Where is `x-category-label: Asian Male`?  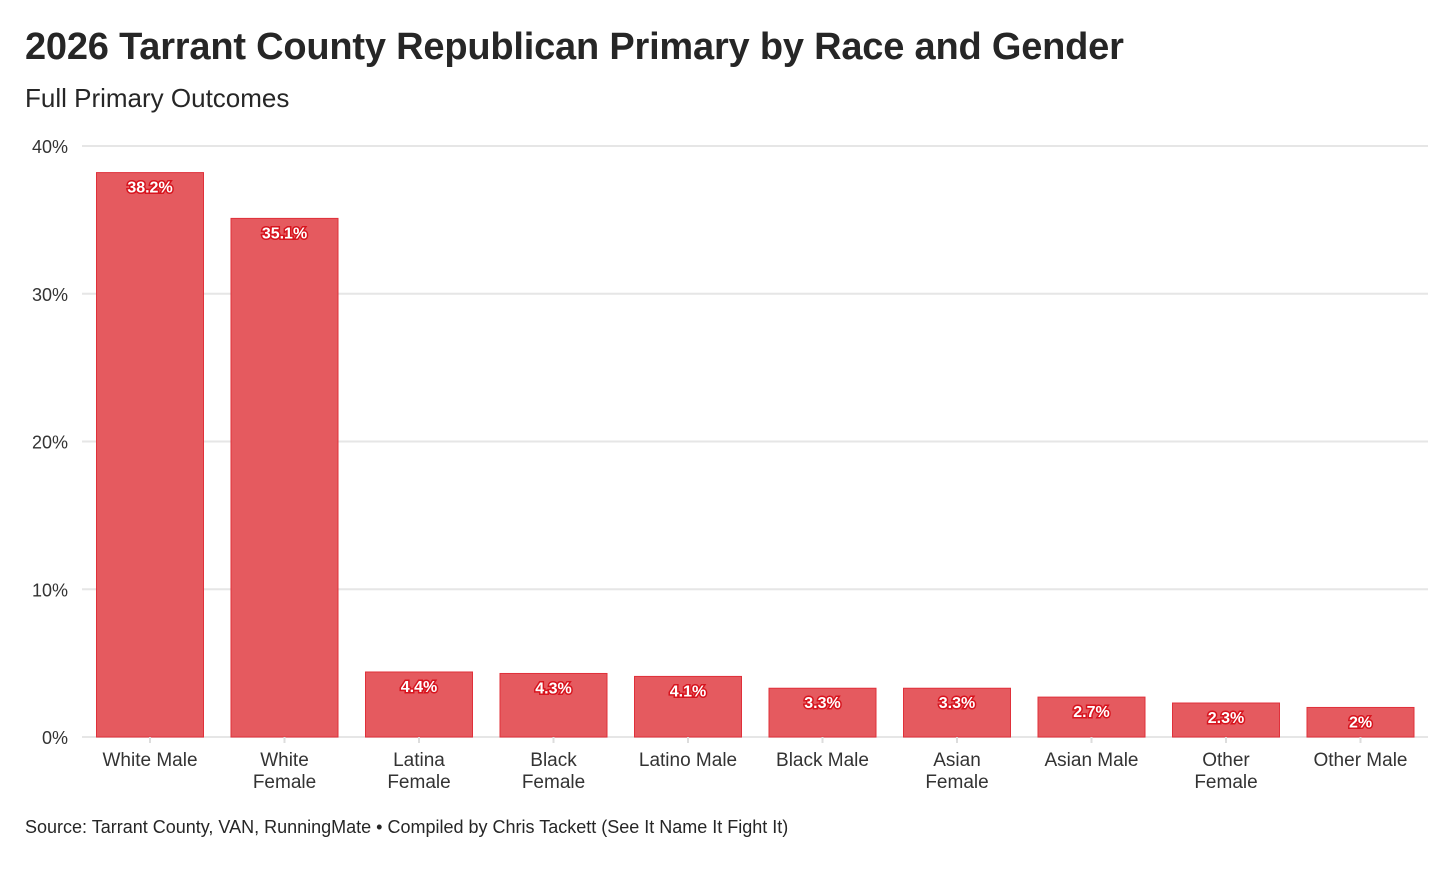
x-category-label: Asian Male is located at coordinates (1092, 760).